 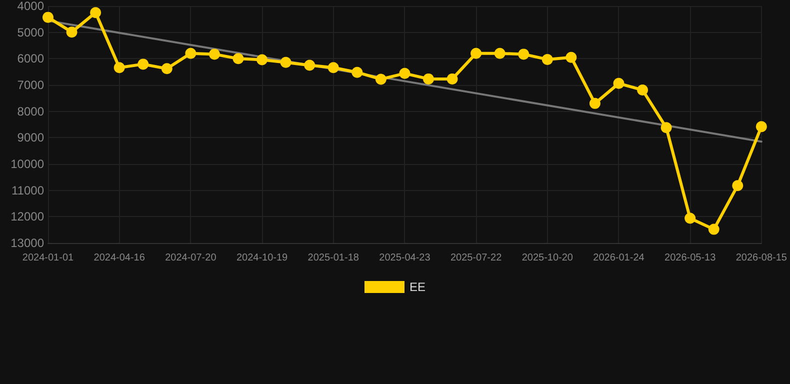 I want to click on y-tick-label: 4000, so click(x=30, y=6).